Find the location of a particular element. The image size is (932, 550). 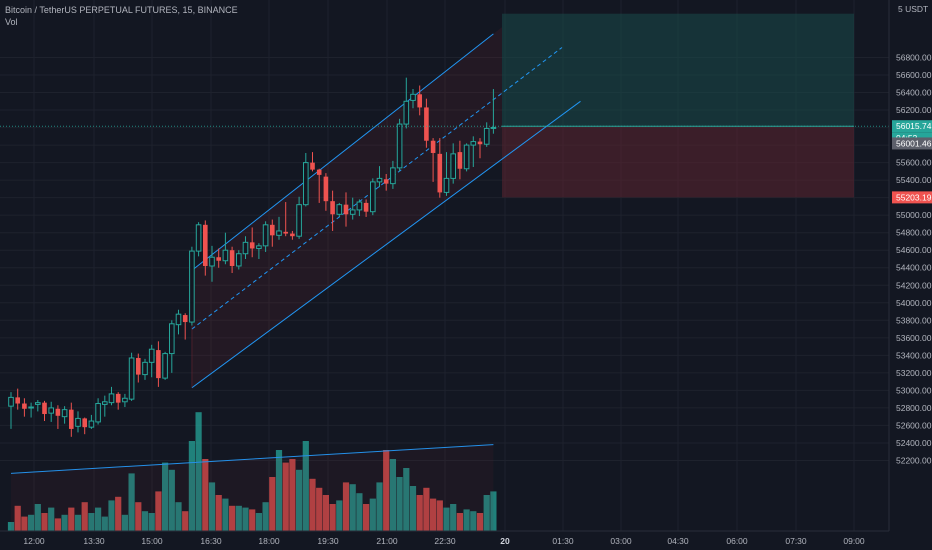

price-badge-target-text: 56015.74 is located at coordinates (914, 126).